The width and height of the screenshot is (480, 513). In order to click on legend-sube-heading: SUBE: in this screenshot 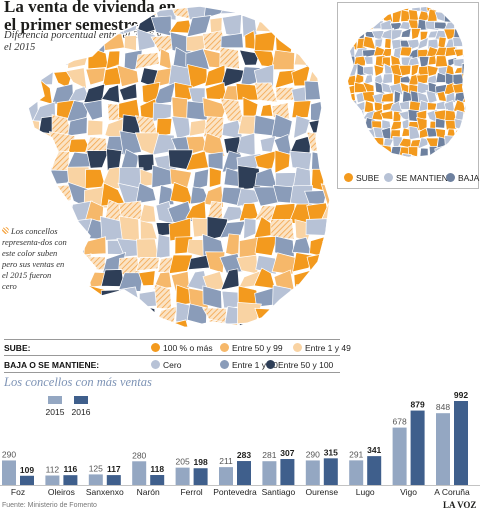, I will do `click(17, 348)`.